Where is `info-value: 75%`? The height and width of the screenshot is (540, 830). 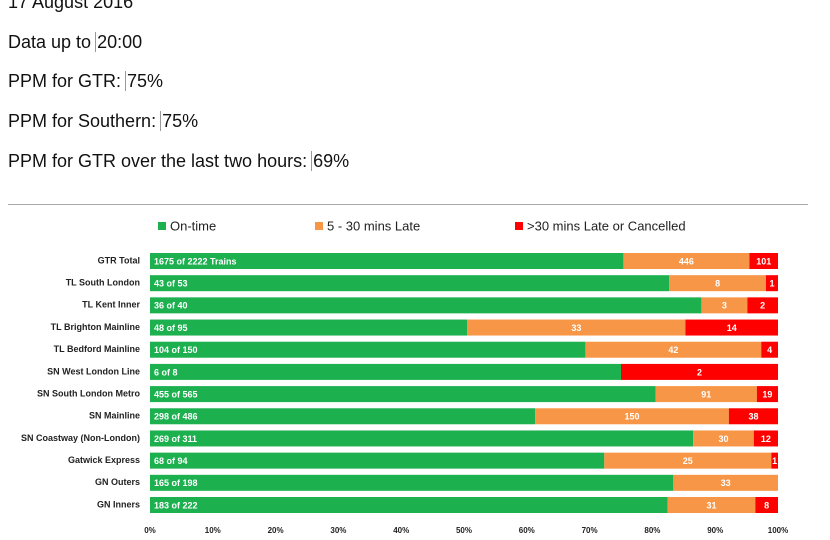
info-value: 75% is located at coordinates (144, 81).